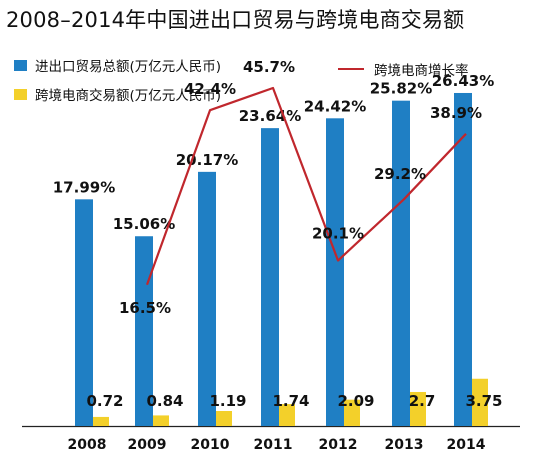 The width and height of the screenshot is (545, 459). I want to click on bar-label-ecommerce: 2.09, so click(355, 401).